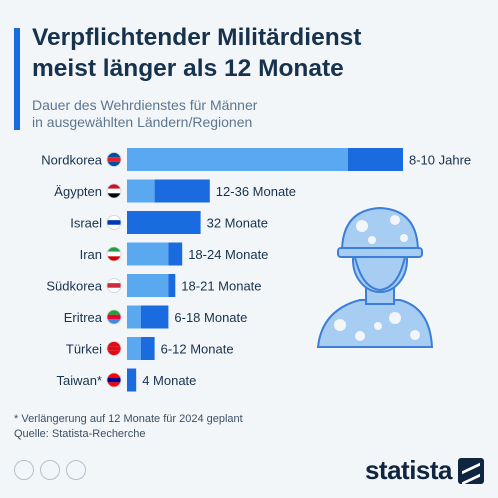  What do you see at coordinates (408, 470) in the screenshot?
I see `brand-name: statista` at bounding box center [408, 470].